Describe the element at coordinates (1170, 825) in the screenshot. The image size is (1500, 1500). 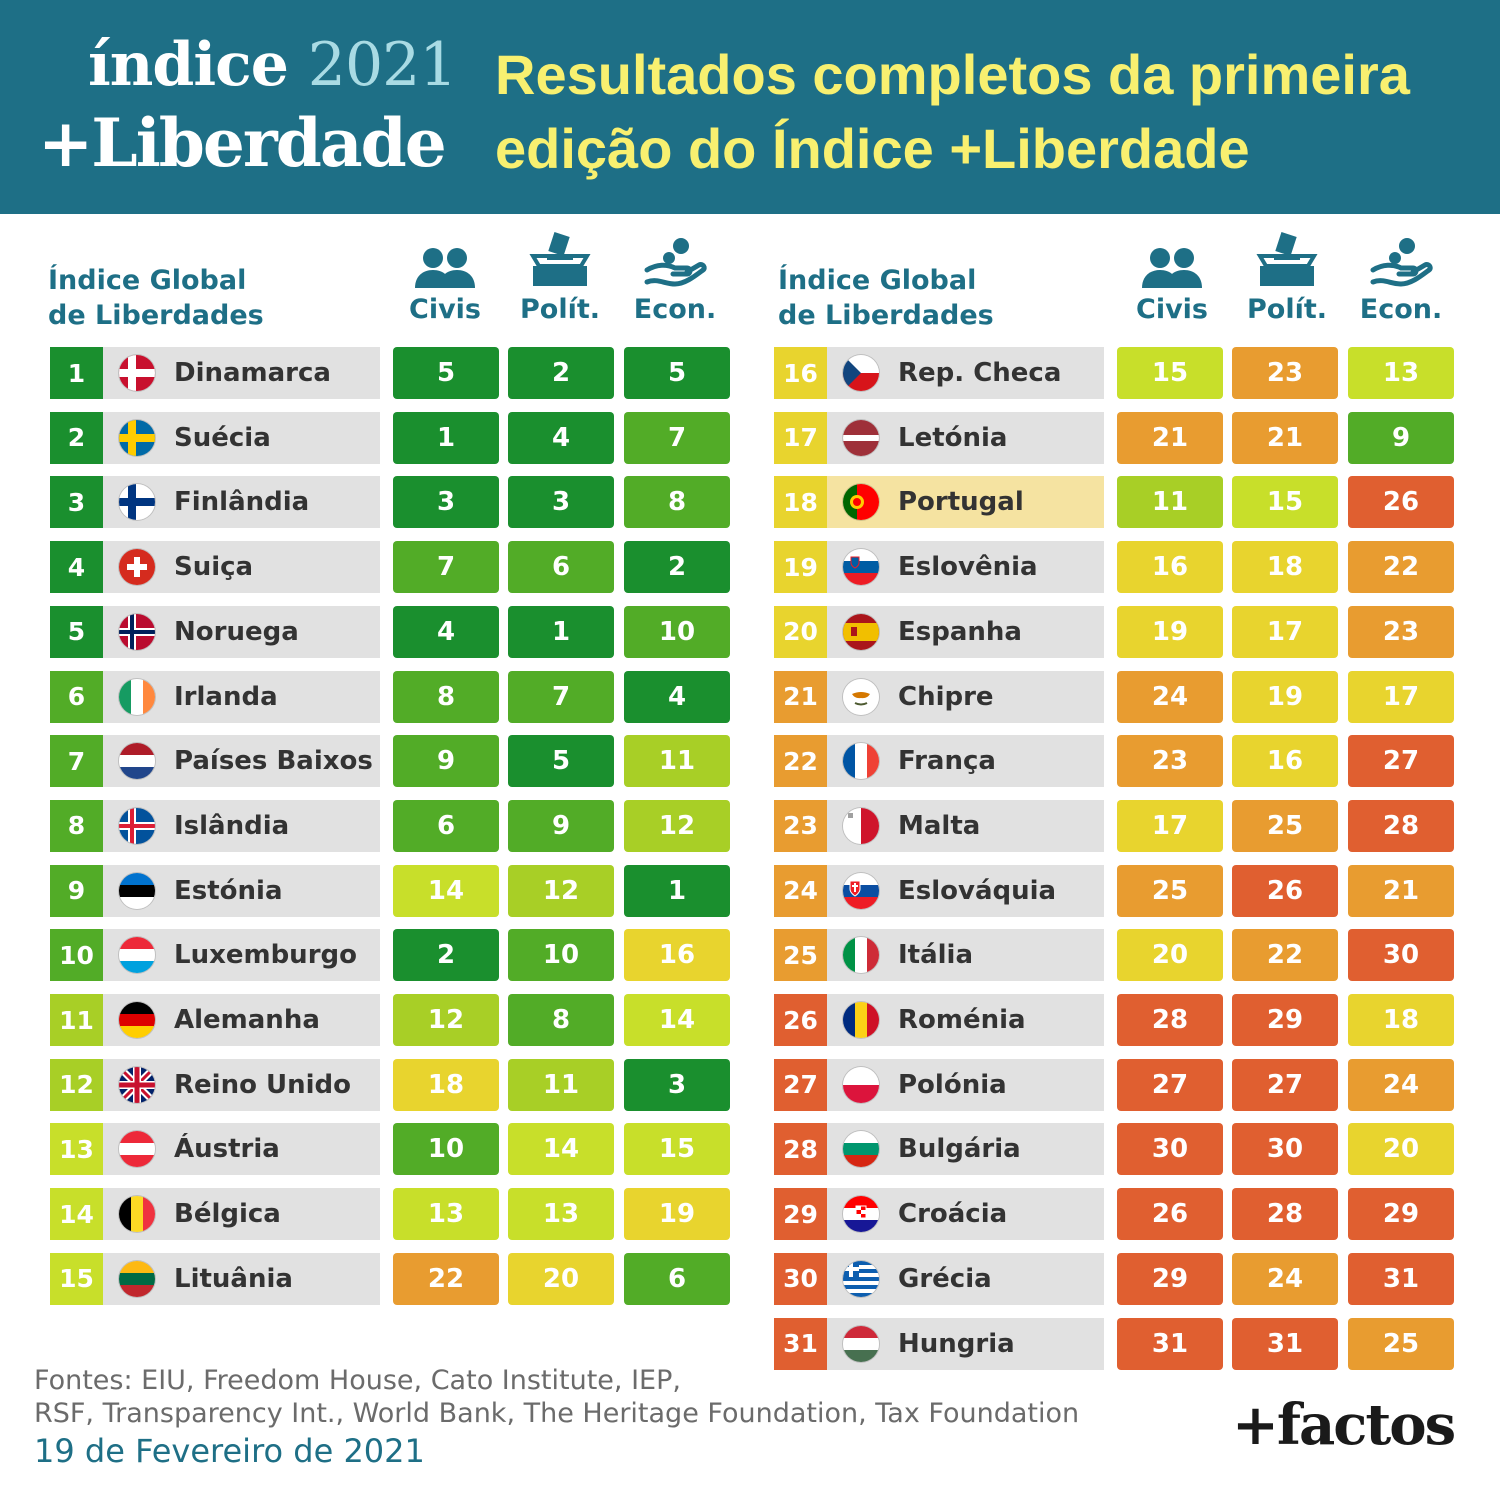
I see `score-civis: 17` at that location.